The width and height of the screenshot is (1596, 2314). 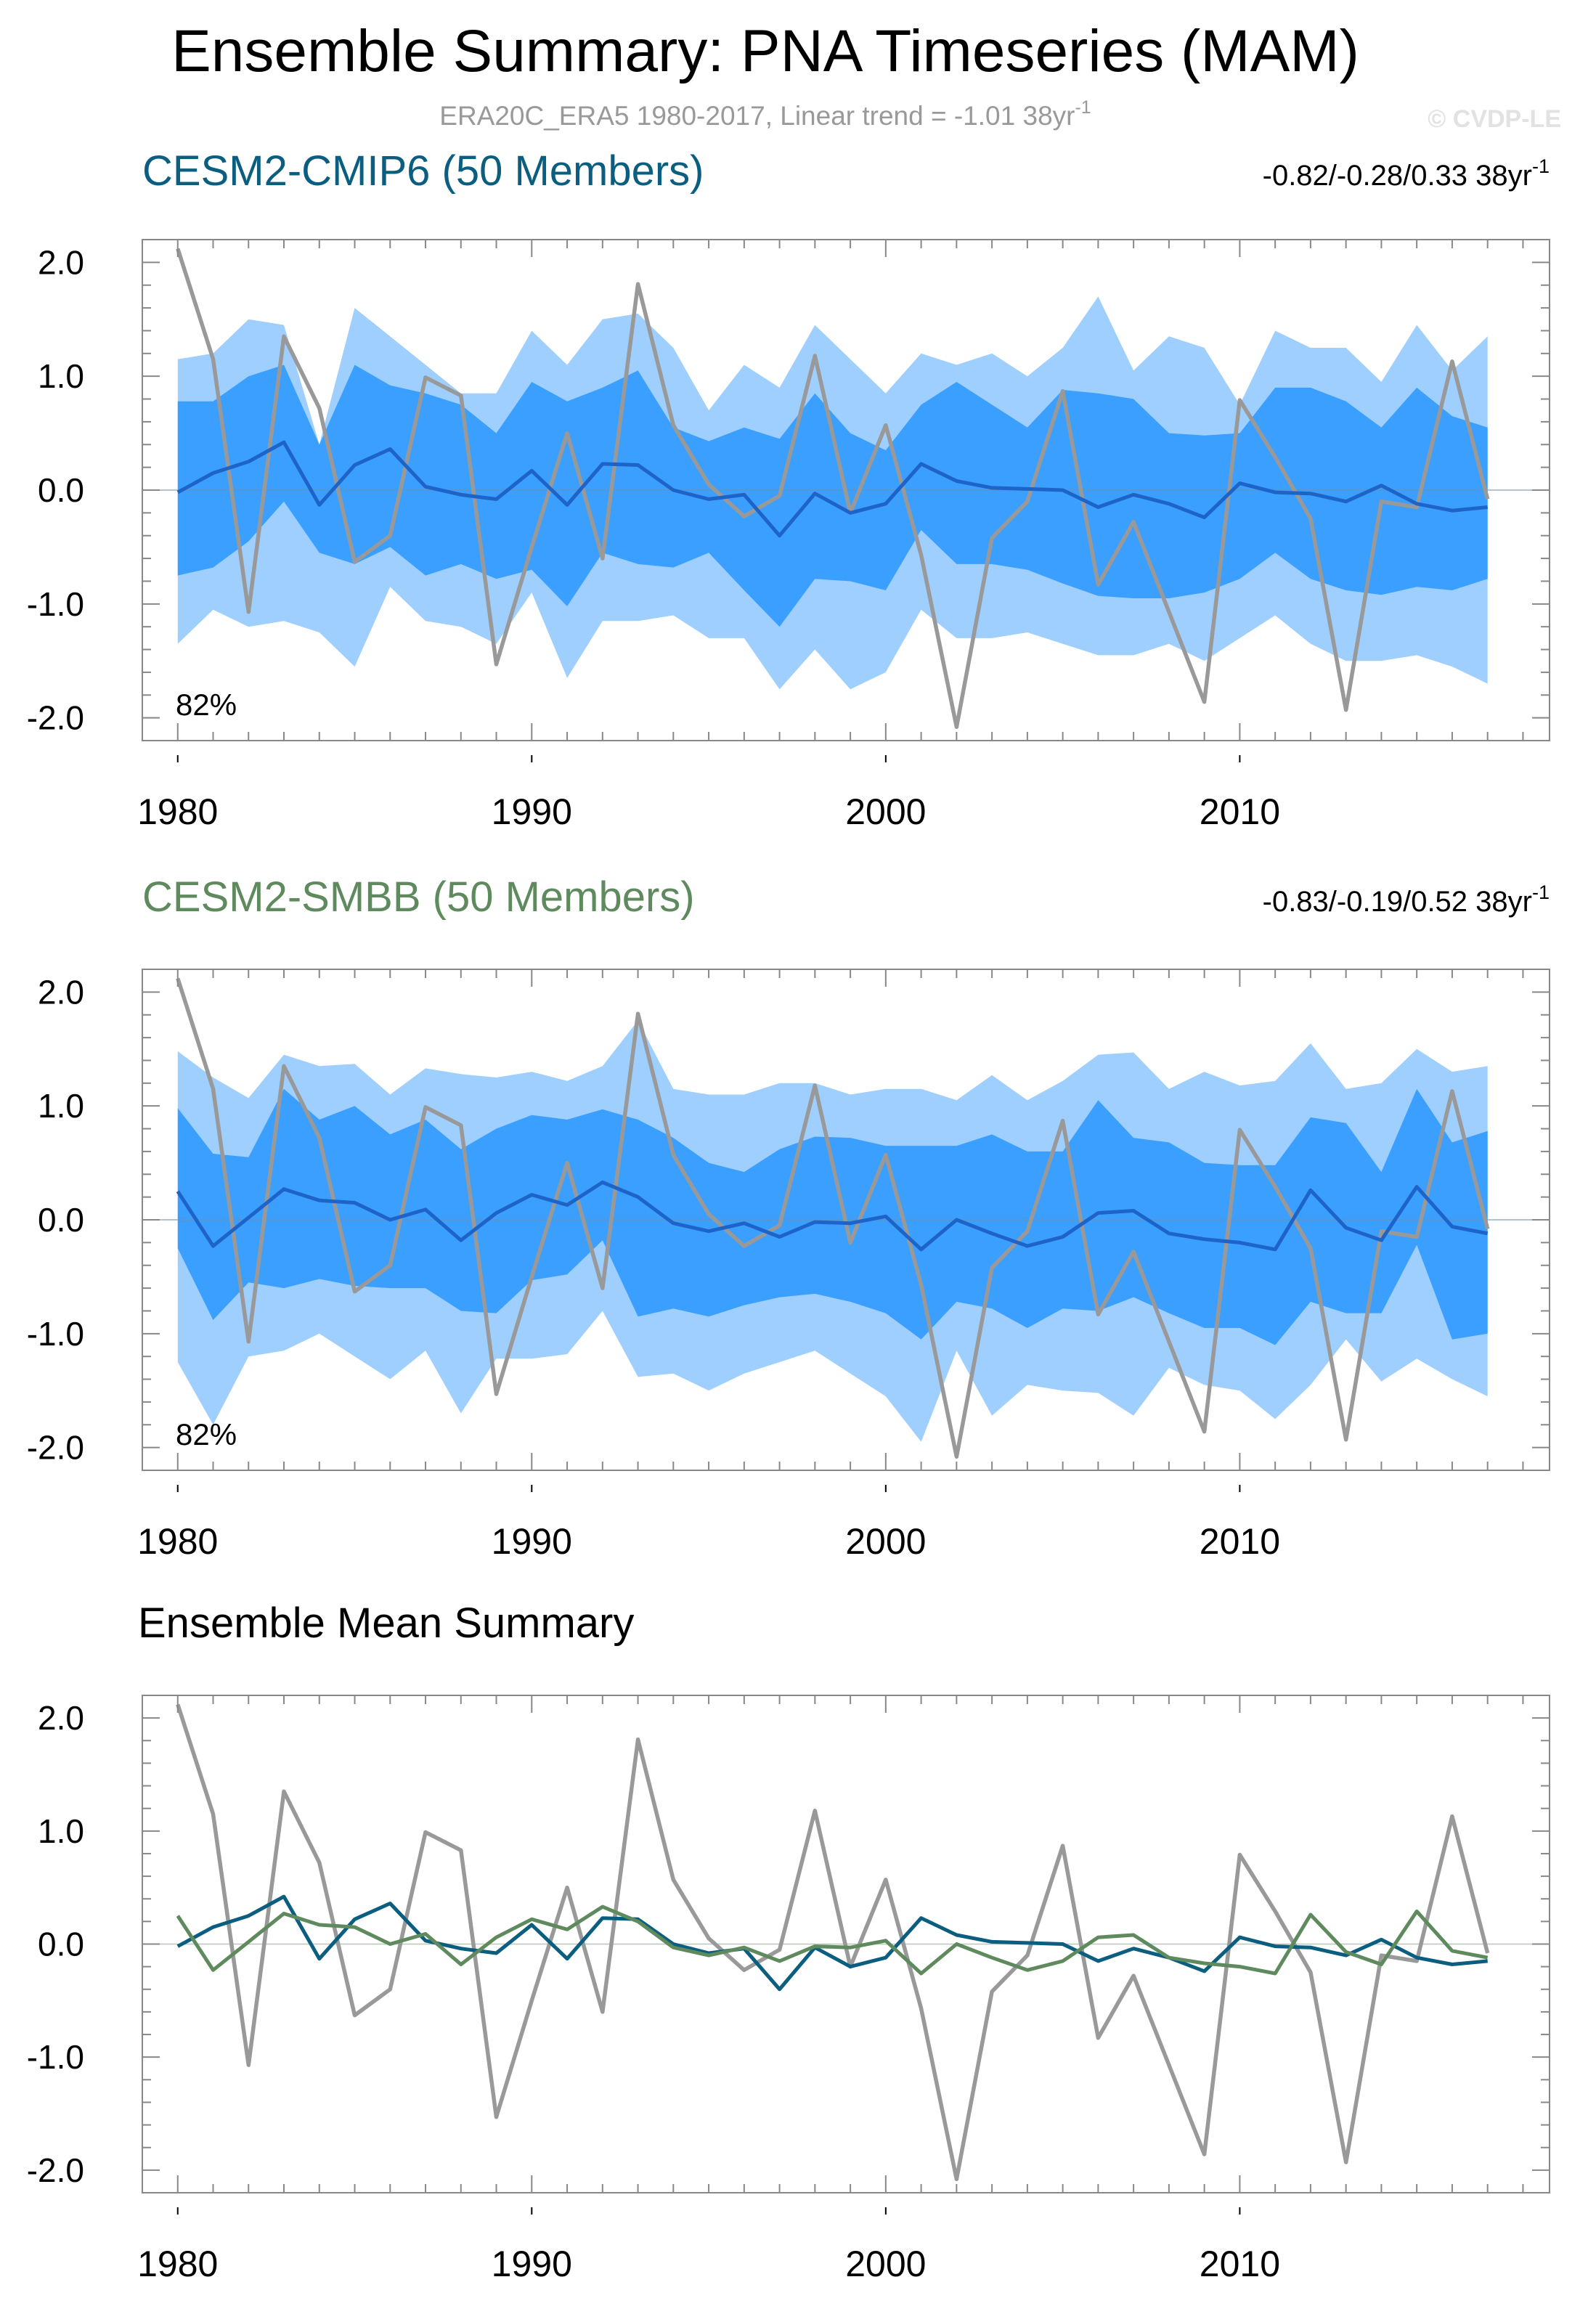 What do you see at coordinates (418, 897) in the screenshot?
I see `panel-title-smbb: CESM2-SMBB (50 Members)` at bounding box center [418, 897].